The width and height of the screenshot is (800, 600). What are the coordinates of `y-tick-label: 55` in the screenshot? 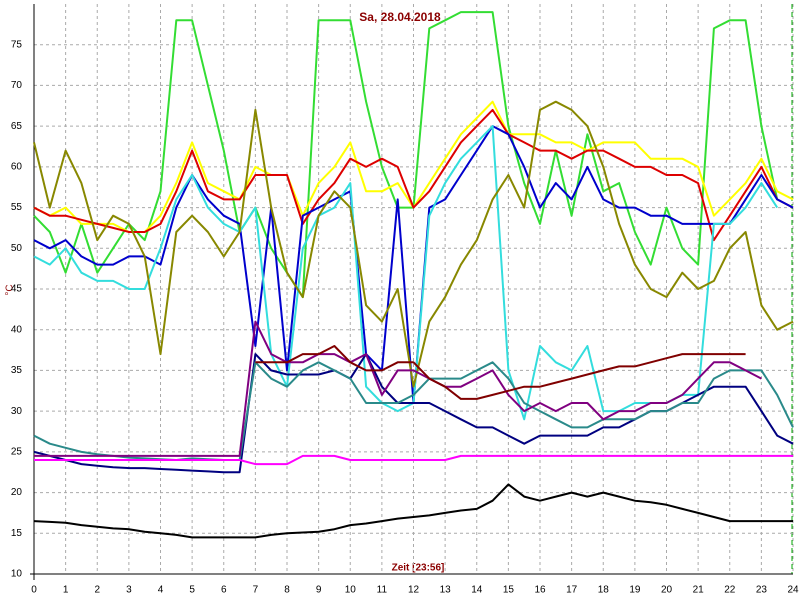 It's located at (17, 207).